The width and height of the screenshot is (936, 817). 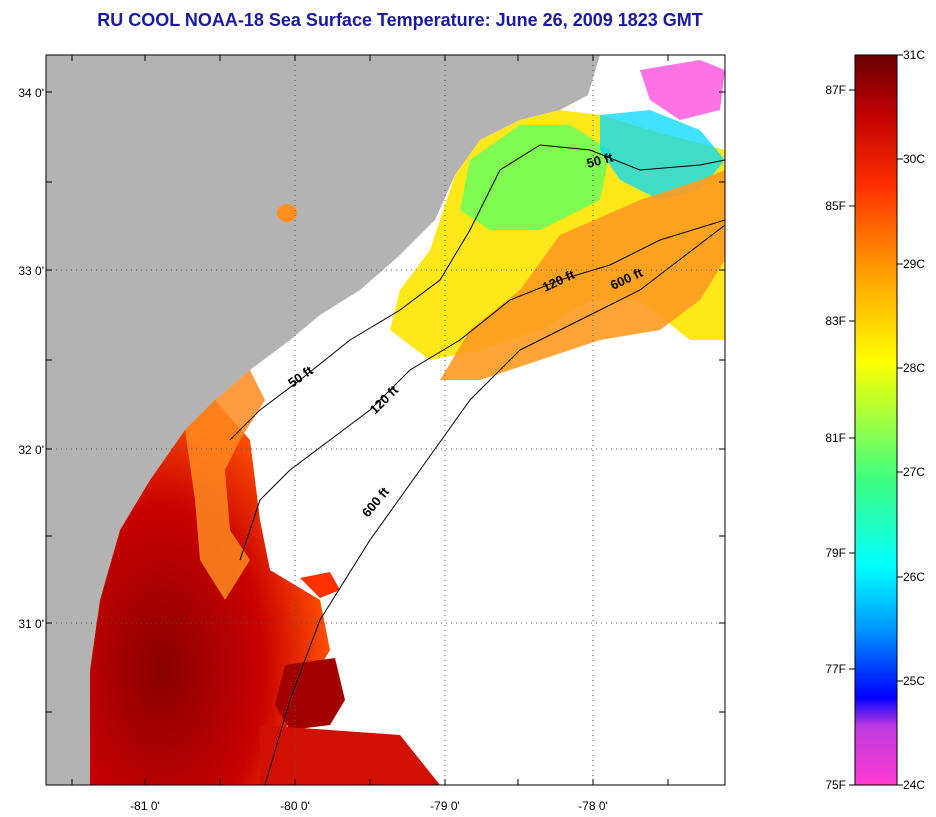 What do you see at coordinates (31, 624) in the screenshot?
I see `lat-label: 31 0'` at bounding box center [31, 624].